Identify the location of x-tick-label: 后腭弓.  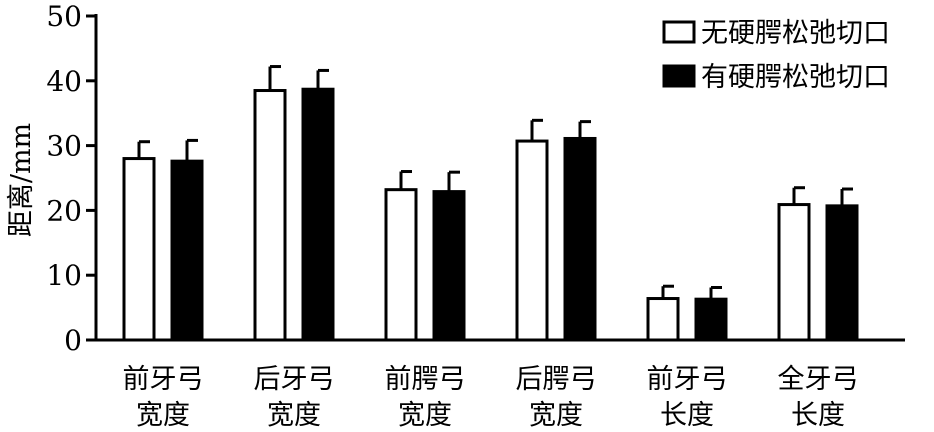
(556, 379).